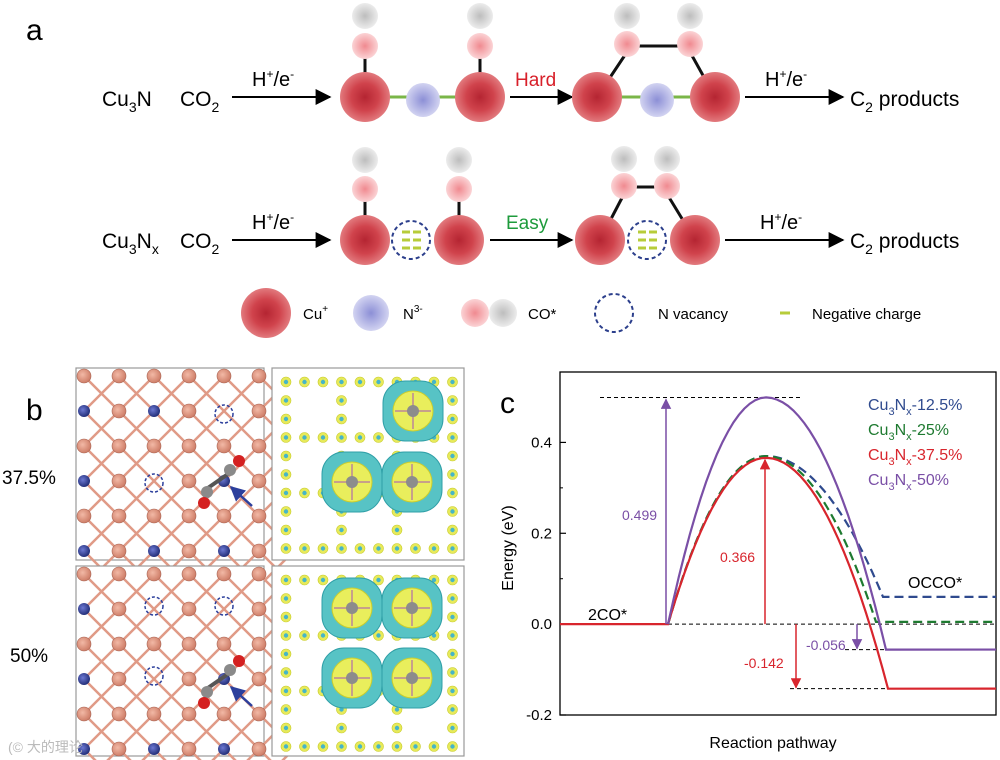  I want to click on legend-entry-3: Cu3Nx-50%, so click(908, 482).